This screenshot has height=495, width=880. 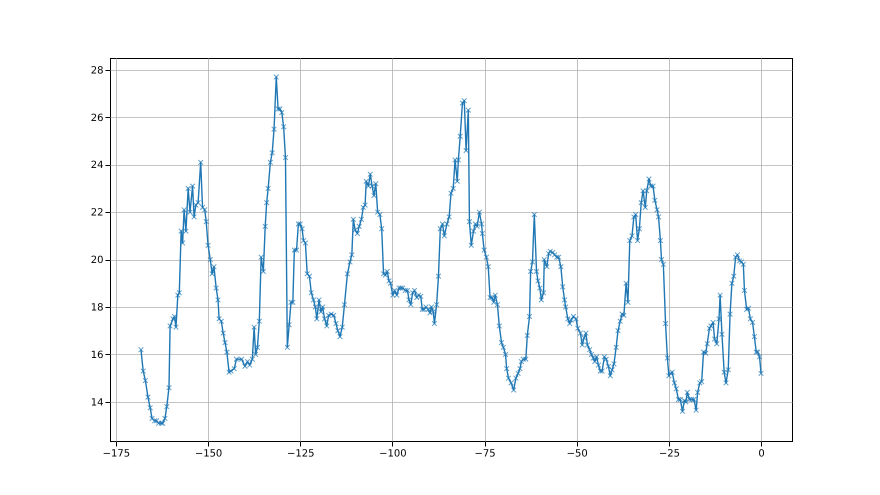 I want to click on x-tick-label: 0, so click(x=761, y=454).